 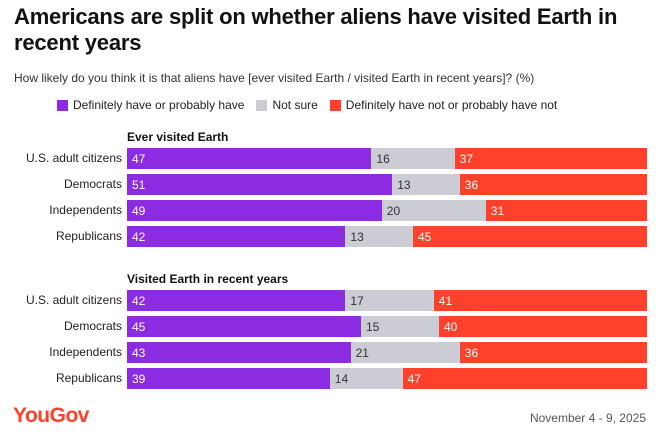 What do you see at coordinates (262, 105) in the screenshot?
I see `legend-swatch-unsure` at bounding box center [262, 105].